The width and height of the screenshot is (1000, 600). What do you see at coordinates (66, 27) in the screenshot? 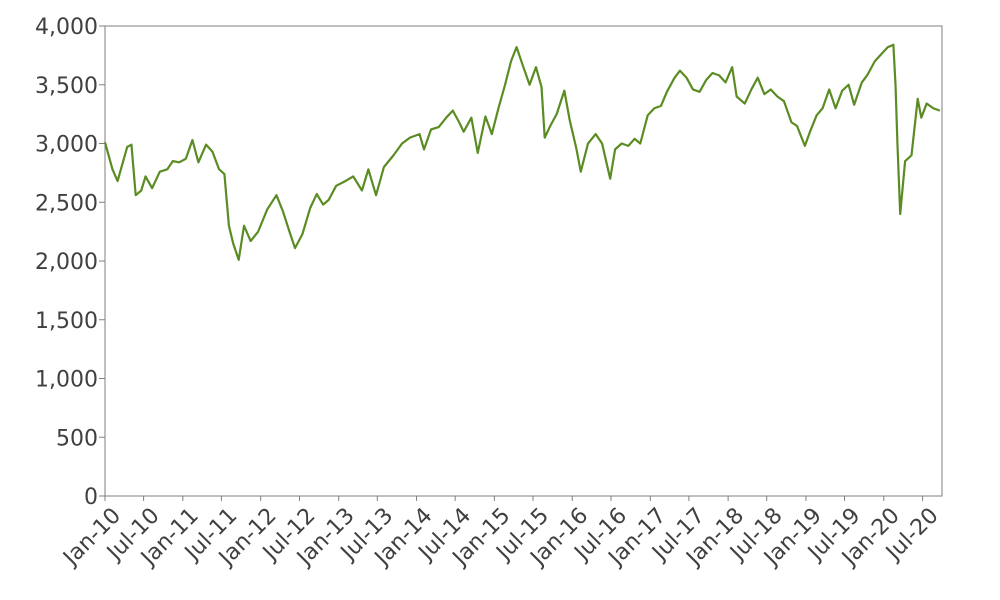
I see `y-tick-label: 4,000` at bounding box center [66, 27].